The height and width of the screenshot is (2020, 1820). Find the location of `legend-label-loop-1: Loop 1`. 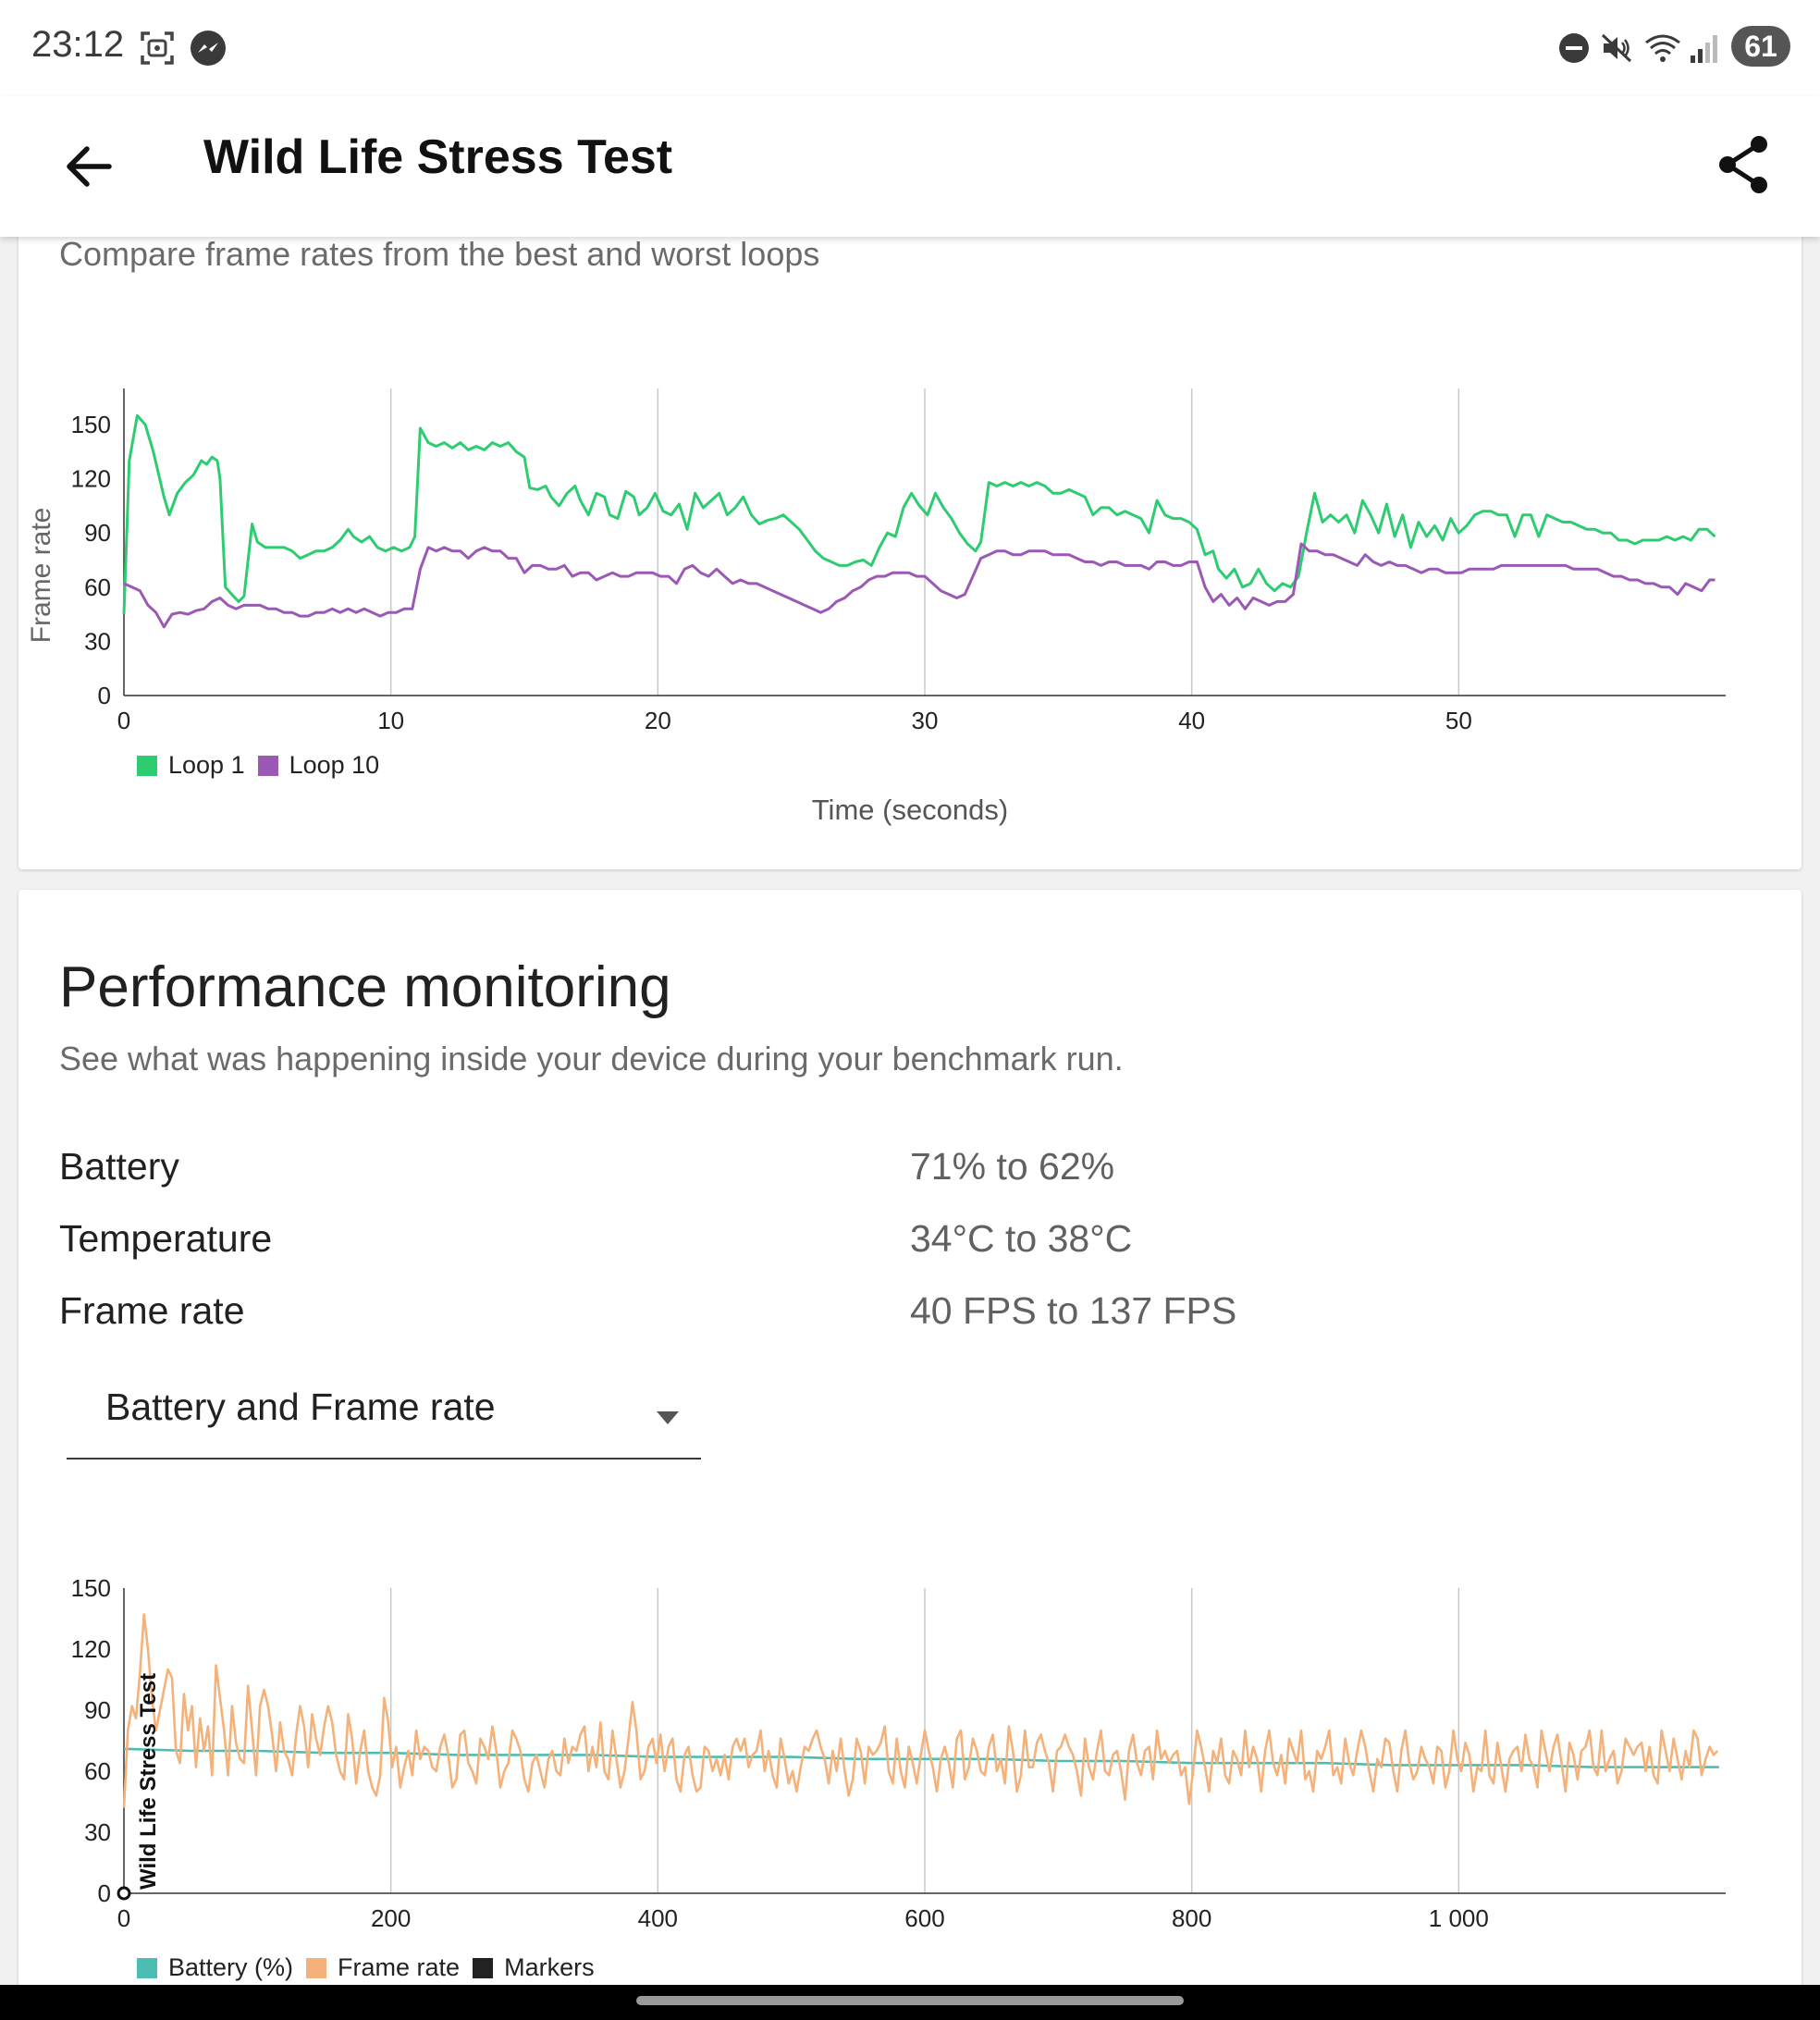

legend-label-loop-1: Loop 1 is located at coordinates (206, 765).